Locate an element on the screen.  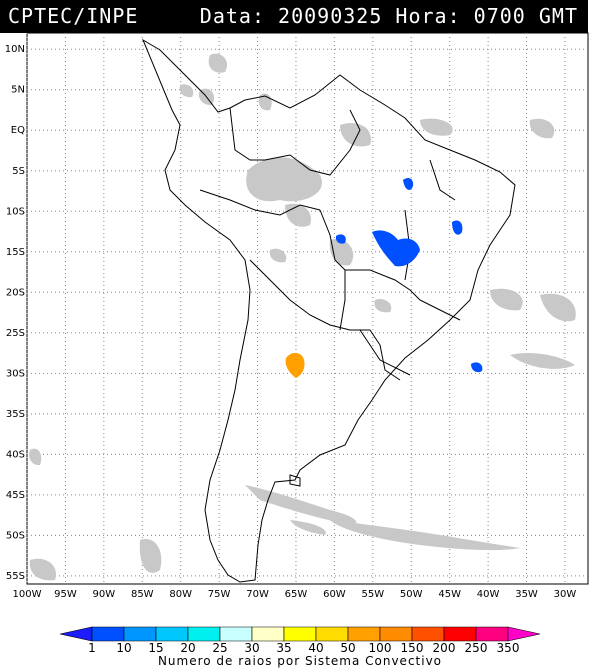
colorbar-label: 20 is located at coordinates (187, 648).